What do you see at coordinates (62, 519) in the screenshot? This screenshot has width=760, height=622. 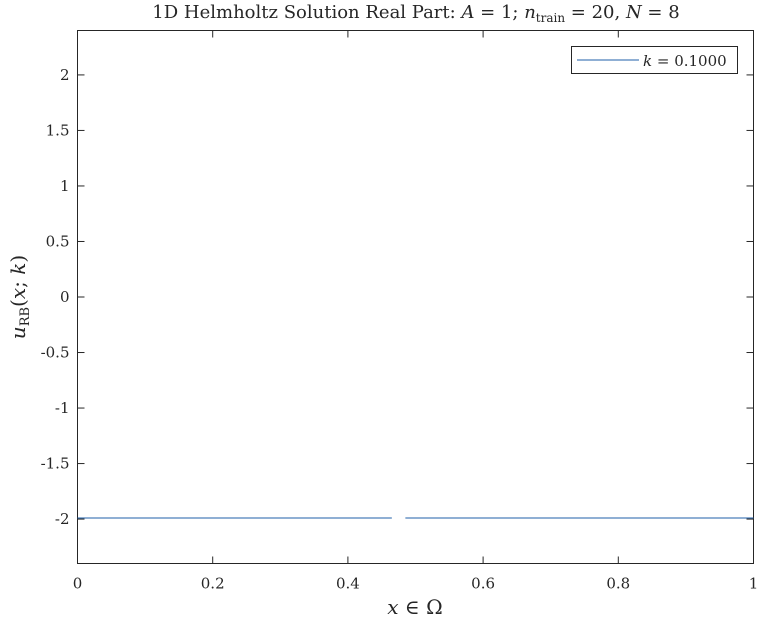 I see `y-tick-label: -2` at bounding box center [62, 519].